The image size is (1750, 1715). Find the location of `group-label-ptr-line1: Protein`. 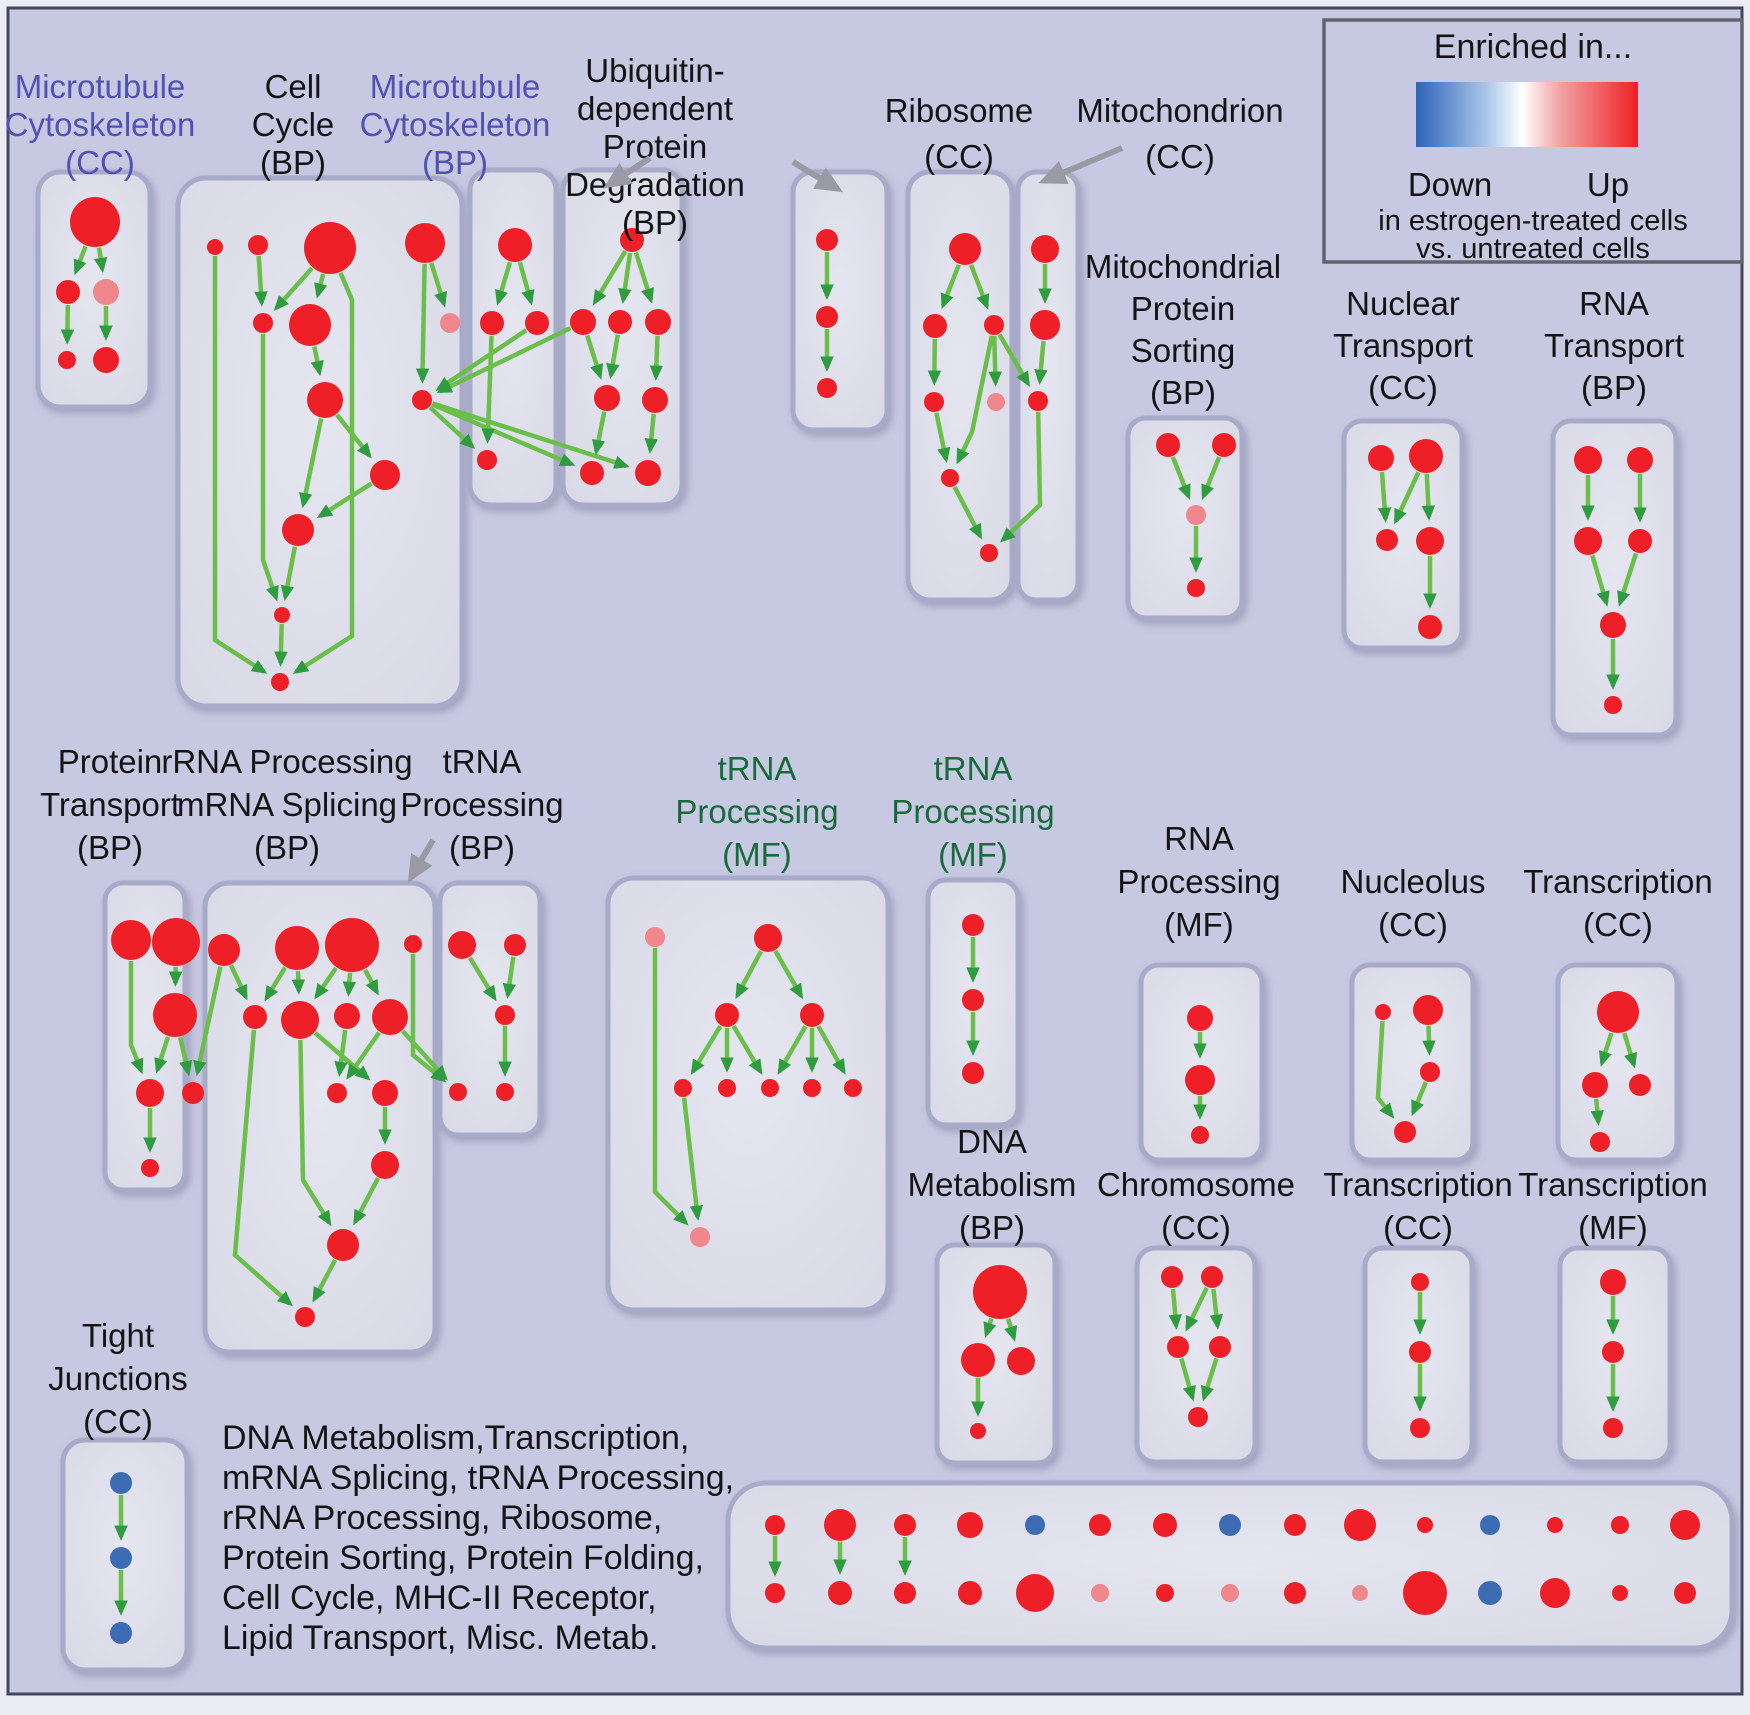

group-label-ptr-line1: Protein is located at coordinates (110, 761).